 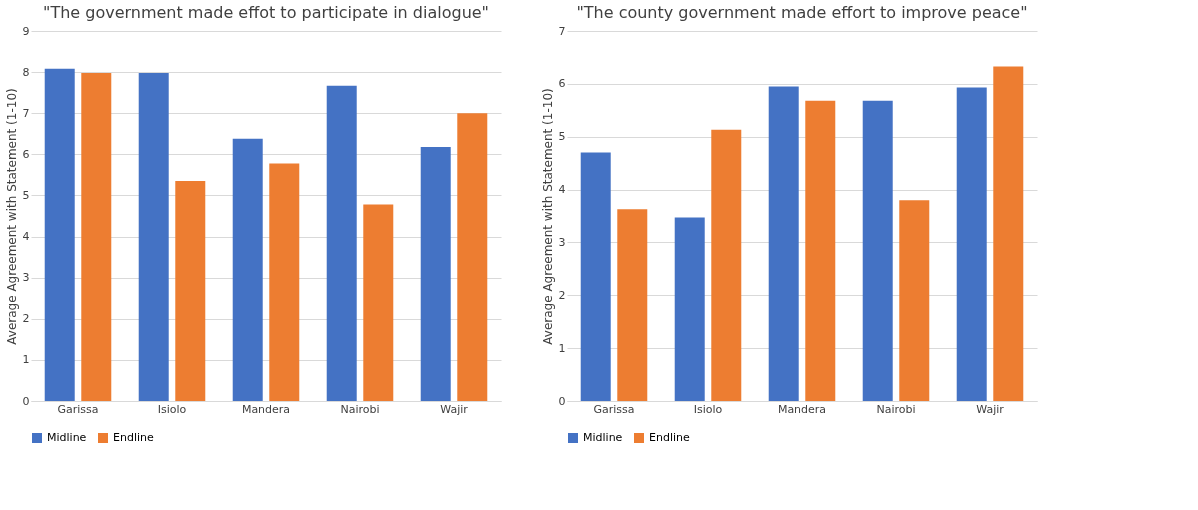 I want to click on chart-title: "The county government made effort to improve peace", so click(x=802, y=12).